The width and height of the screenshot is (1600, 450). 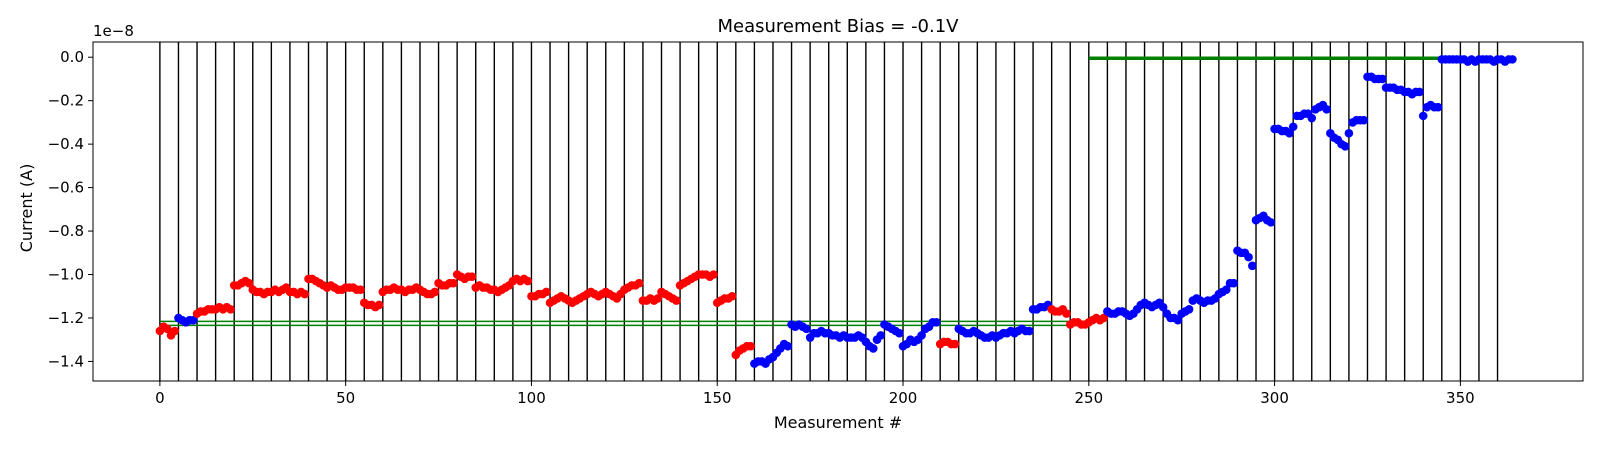 I want to click on y-tick-label: −0.2, so click(x=66, y=101).